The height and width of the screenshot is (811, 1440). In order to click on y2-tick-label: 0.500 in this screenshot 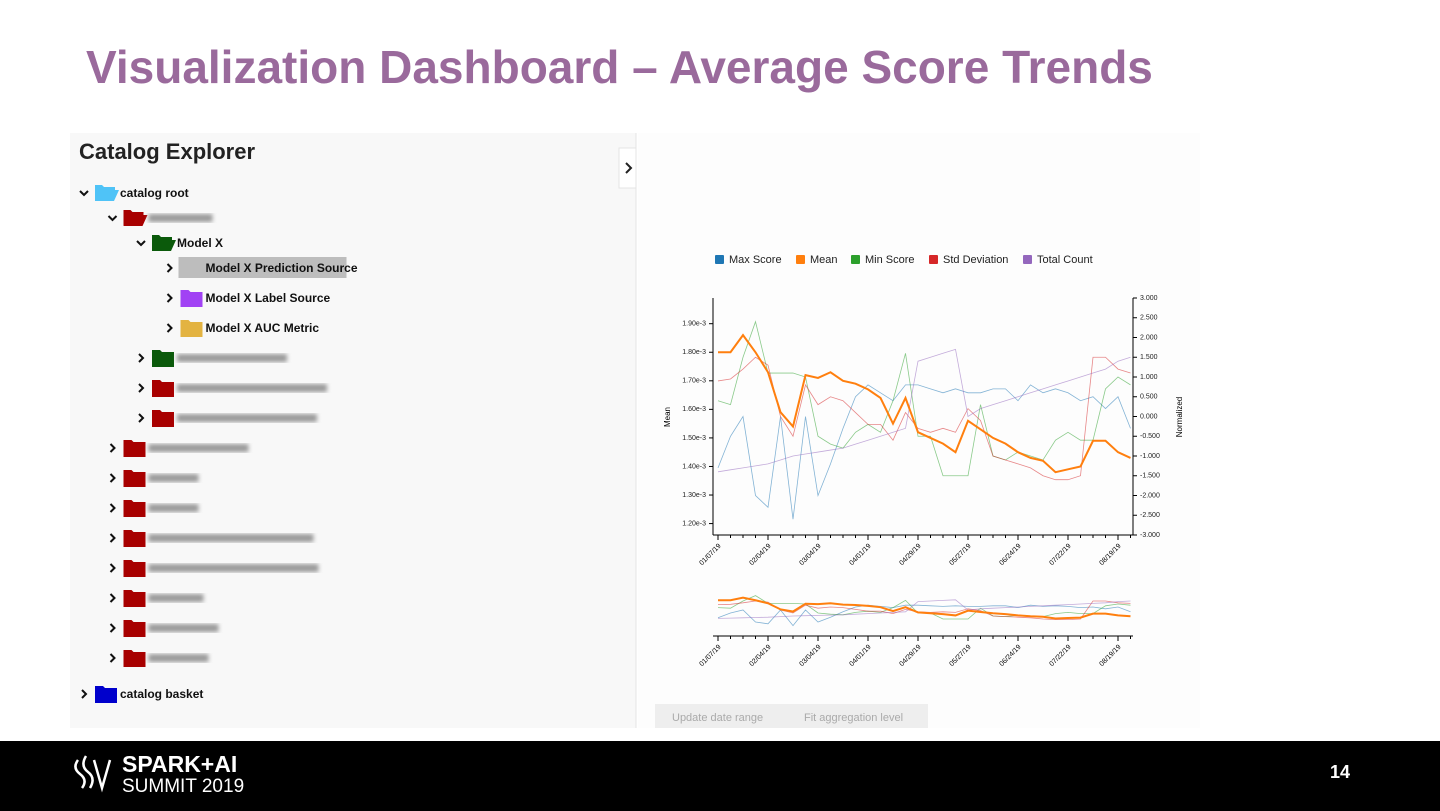, I will do `click(1149, 397)`.